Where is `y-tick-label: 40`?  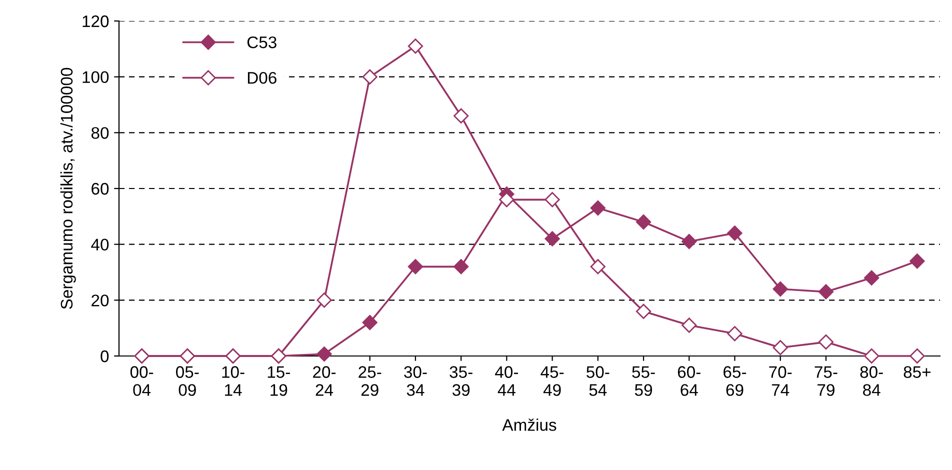
y-tick-label: 40 is located at coordinates (100, 244).